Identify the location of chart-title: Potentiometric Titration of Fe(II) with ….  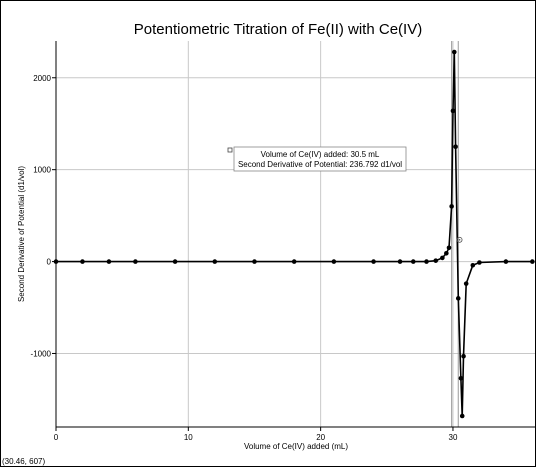
(278, 29).